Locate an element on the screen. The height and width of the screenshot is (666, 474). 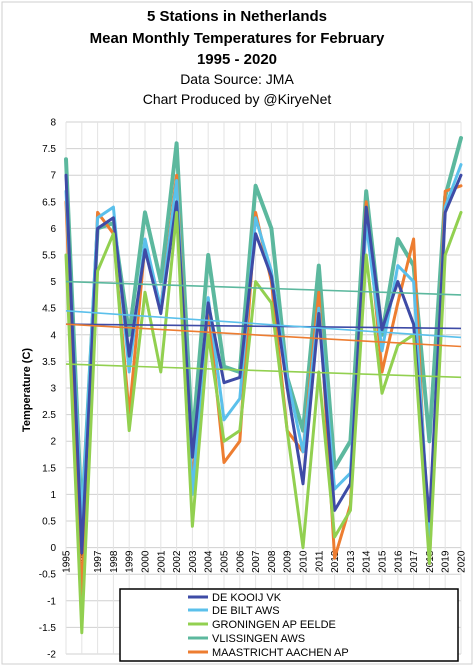
x-tick-label: 2016 is located at coordinates (398, 561).